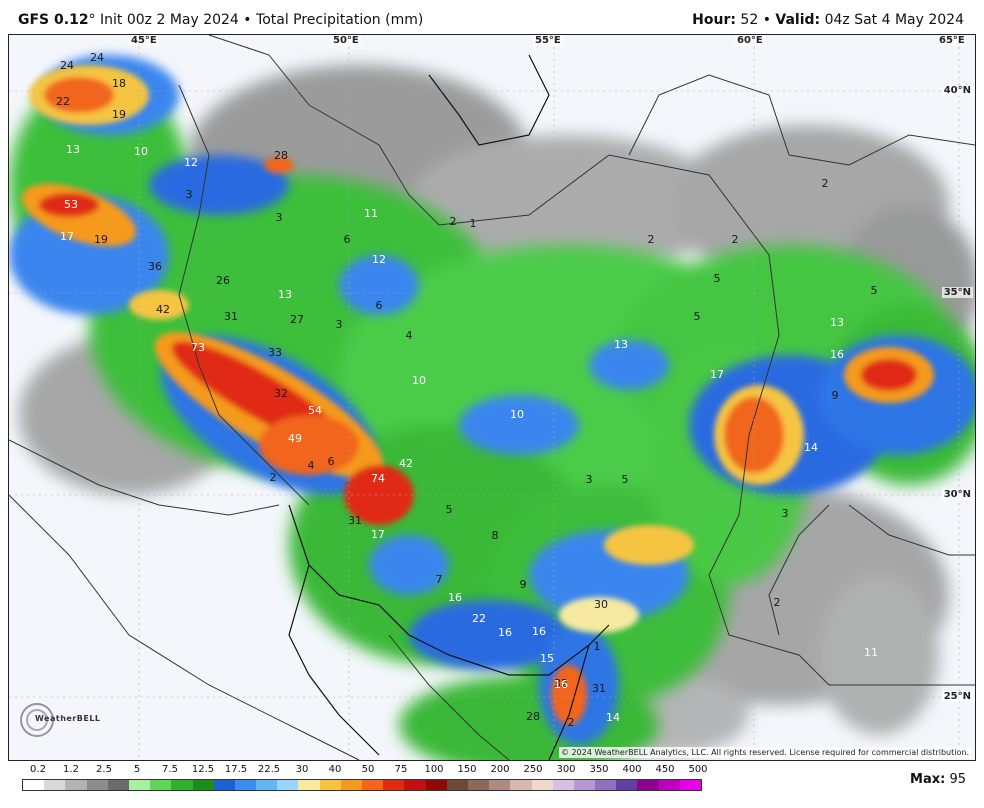  I want to click on model-name: GFS 0.12, so click(53, 20).